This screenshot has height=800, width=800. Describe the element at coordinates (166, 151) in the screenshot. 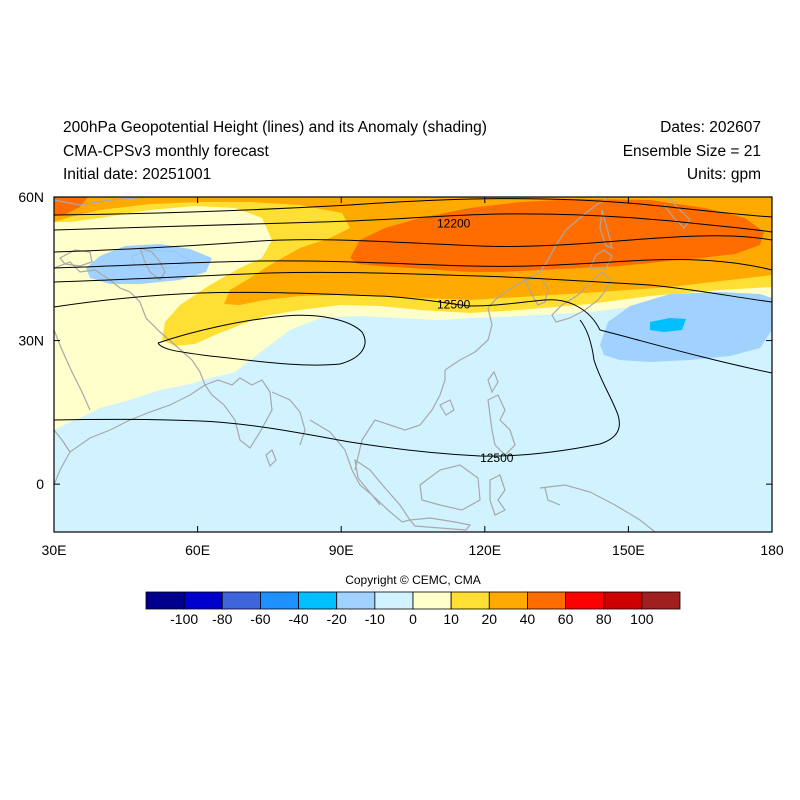

I see `title-line-2: CMA-CPSv3 monthly forecast` at that location.